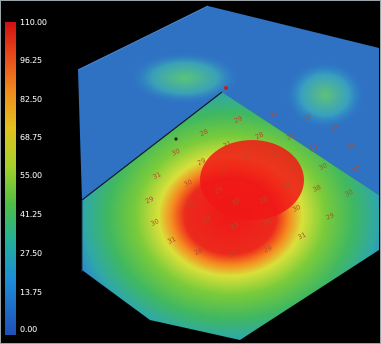 The height and width of the screenshot is (344, 381). I want to click on colorbar-tick: 82.50, so click(31, 99).